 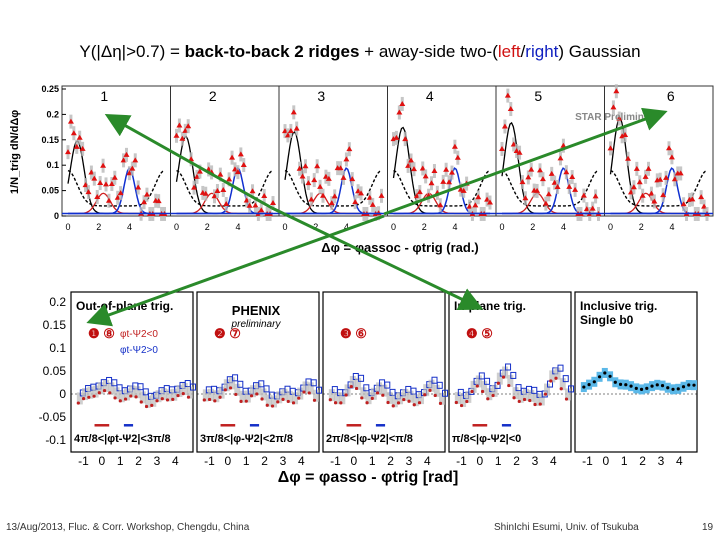 I want to click on star-ridge-fit, so click(x=333, y=188).